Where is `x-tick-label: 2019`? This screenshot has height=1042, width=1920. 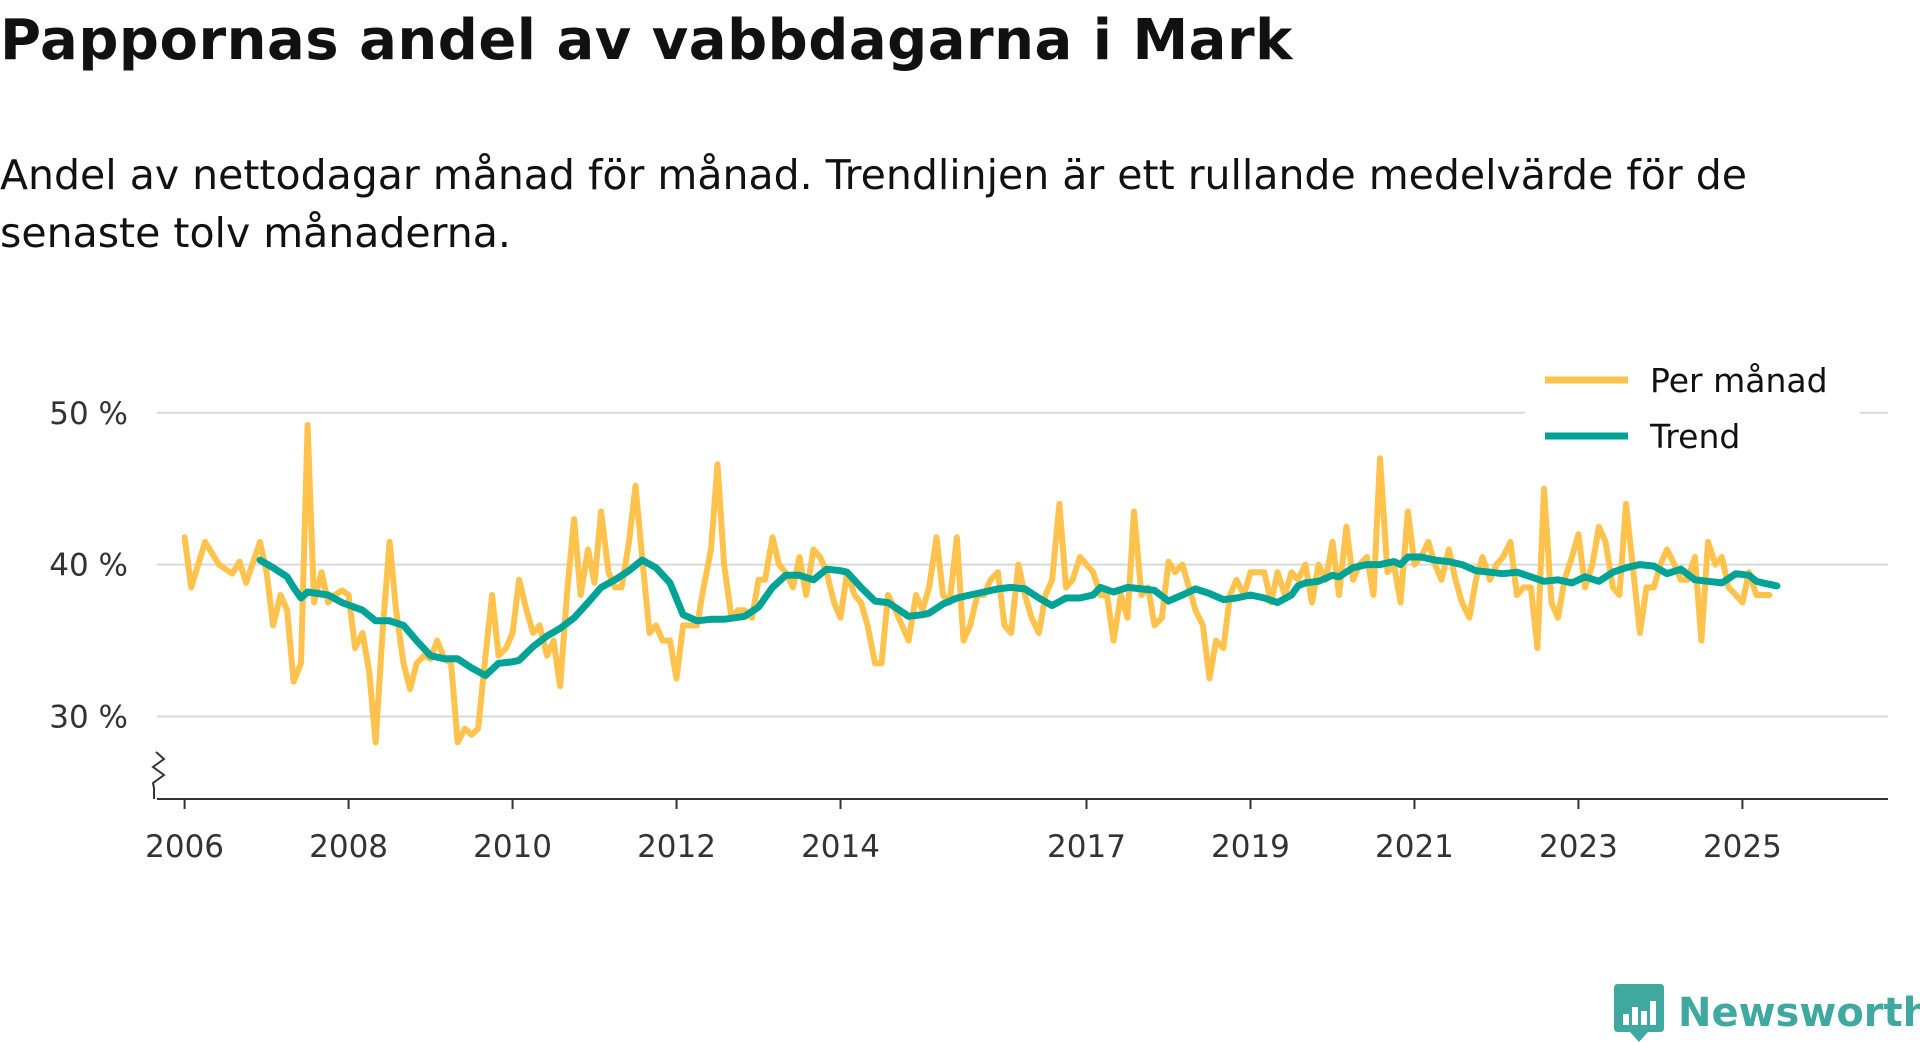
x-tick-label: 2019 is located at coordinates (1250, 847).